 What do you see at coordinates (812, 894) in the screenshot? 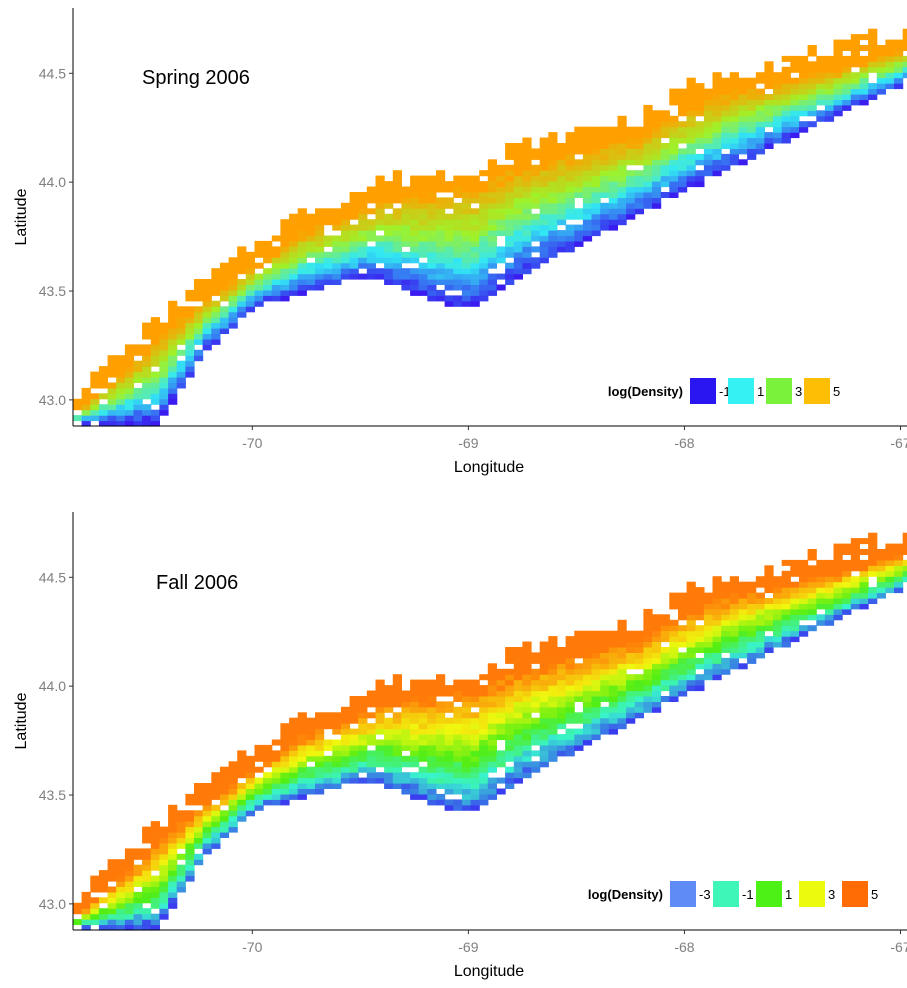
I see `legend-swatch` at bounding box center [812, 894].